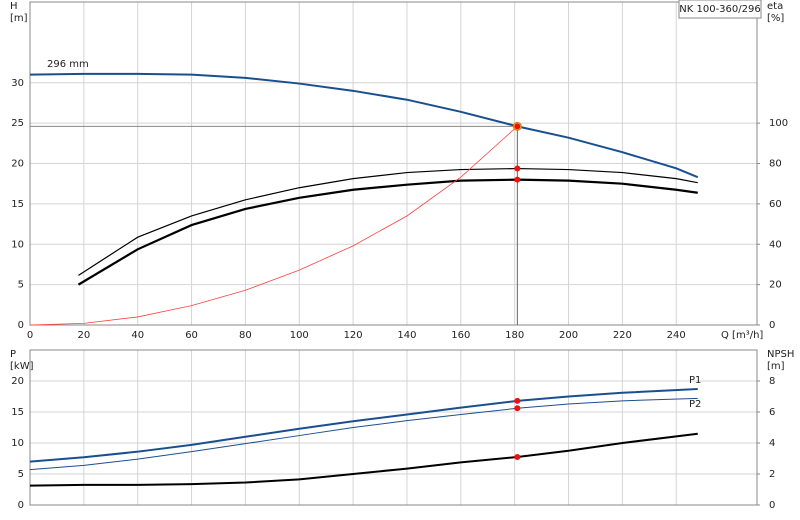 Image resolution: width=800 pixels, height=520 pixels. I want to click on series-label: 296 mm, so click(68, 64).